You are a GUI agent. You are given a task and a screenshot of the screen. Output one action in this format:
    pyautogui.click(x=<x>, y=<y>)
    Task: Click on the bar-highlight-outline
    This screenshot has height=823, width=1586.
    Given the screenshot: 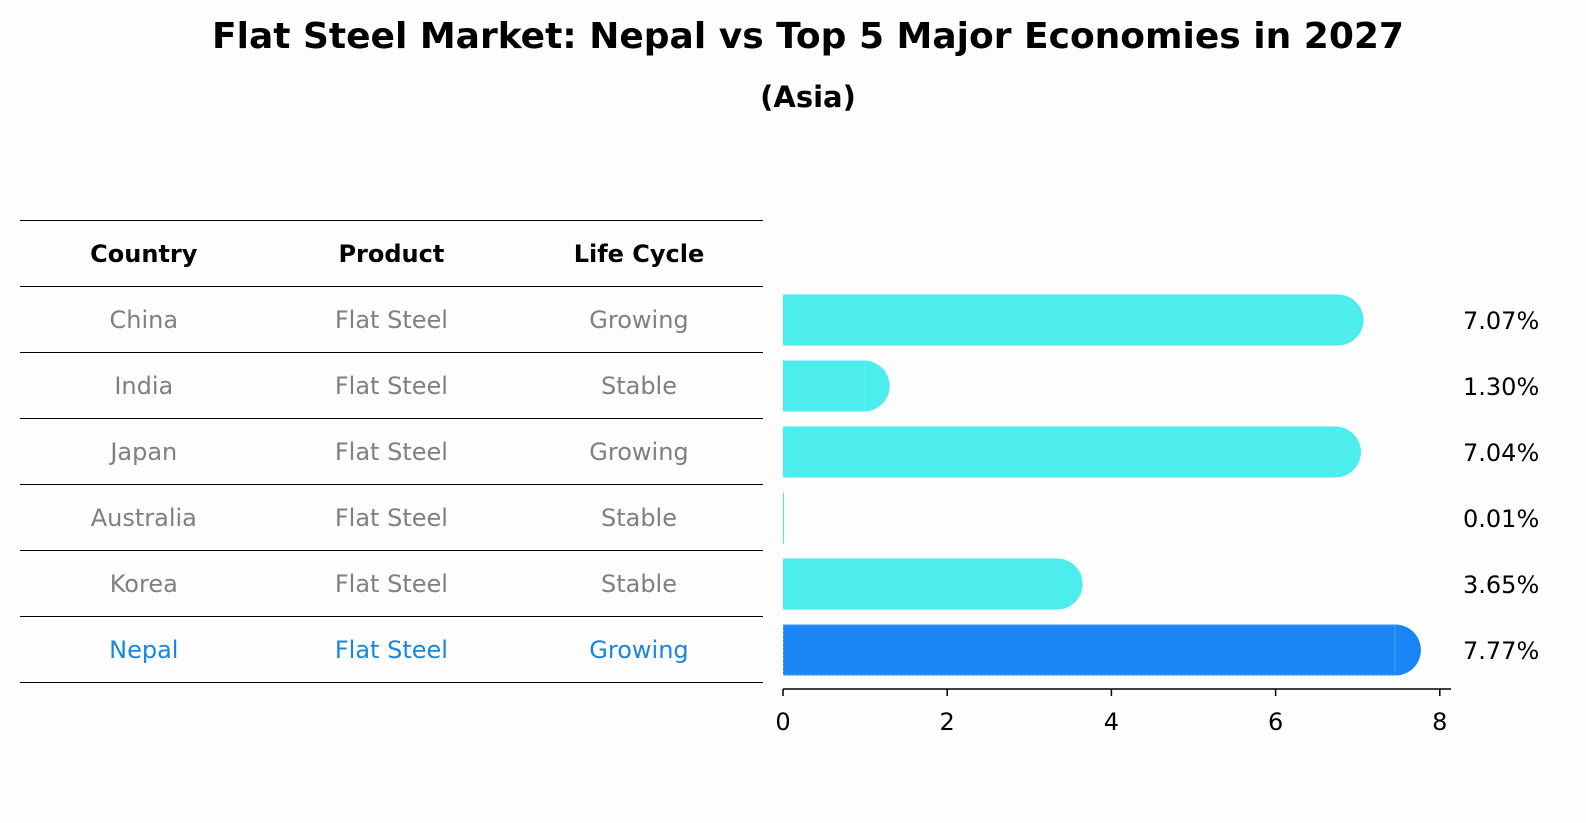 What is the action you would take?
    pyautogui.click(x=1089, y=650)
    